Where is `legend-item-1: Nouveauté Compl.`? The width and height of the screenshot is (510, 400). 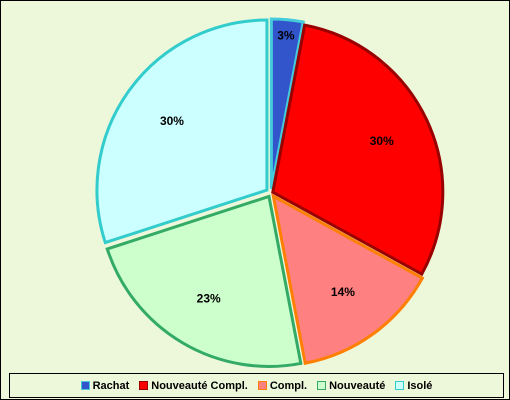
legend-item-1: Nouveauté Compl. is located at coordinates (193, 386).